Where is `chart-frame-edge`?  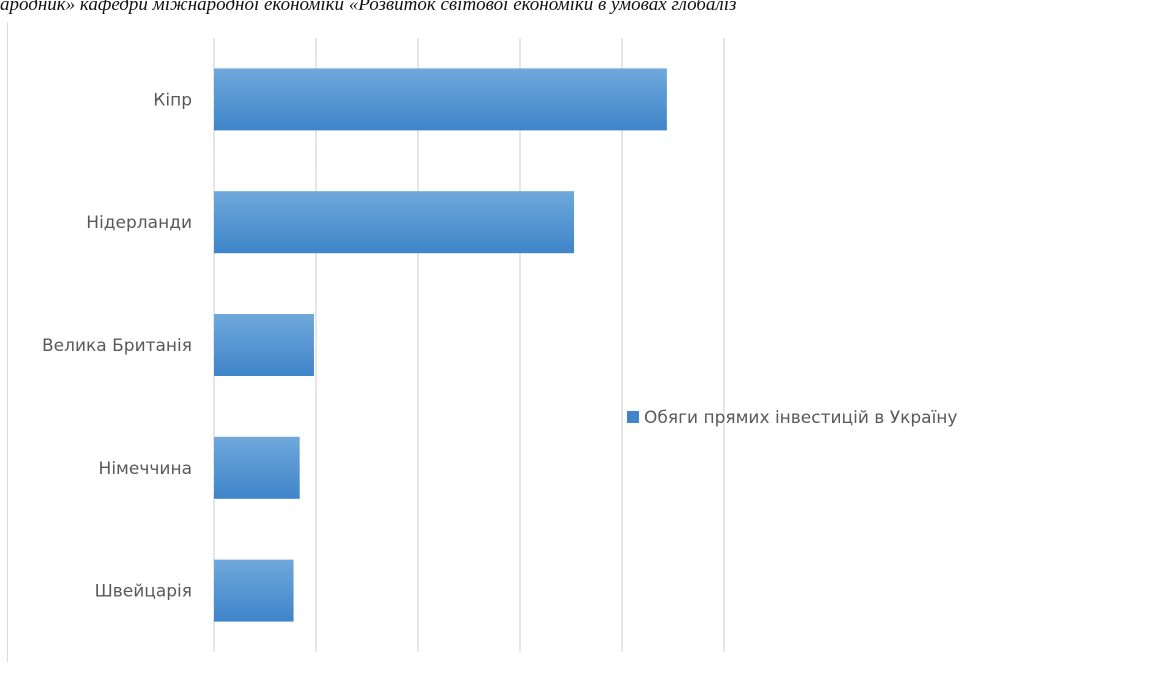
chart-frame-edge is located at coordinates (7, 342).